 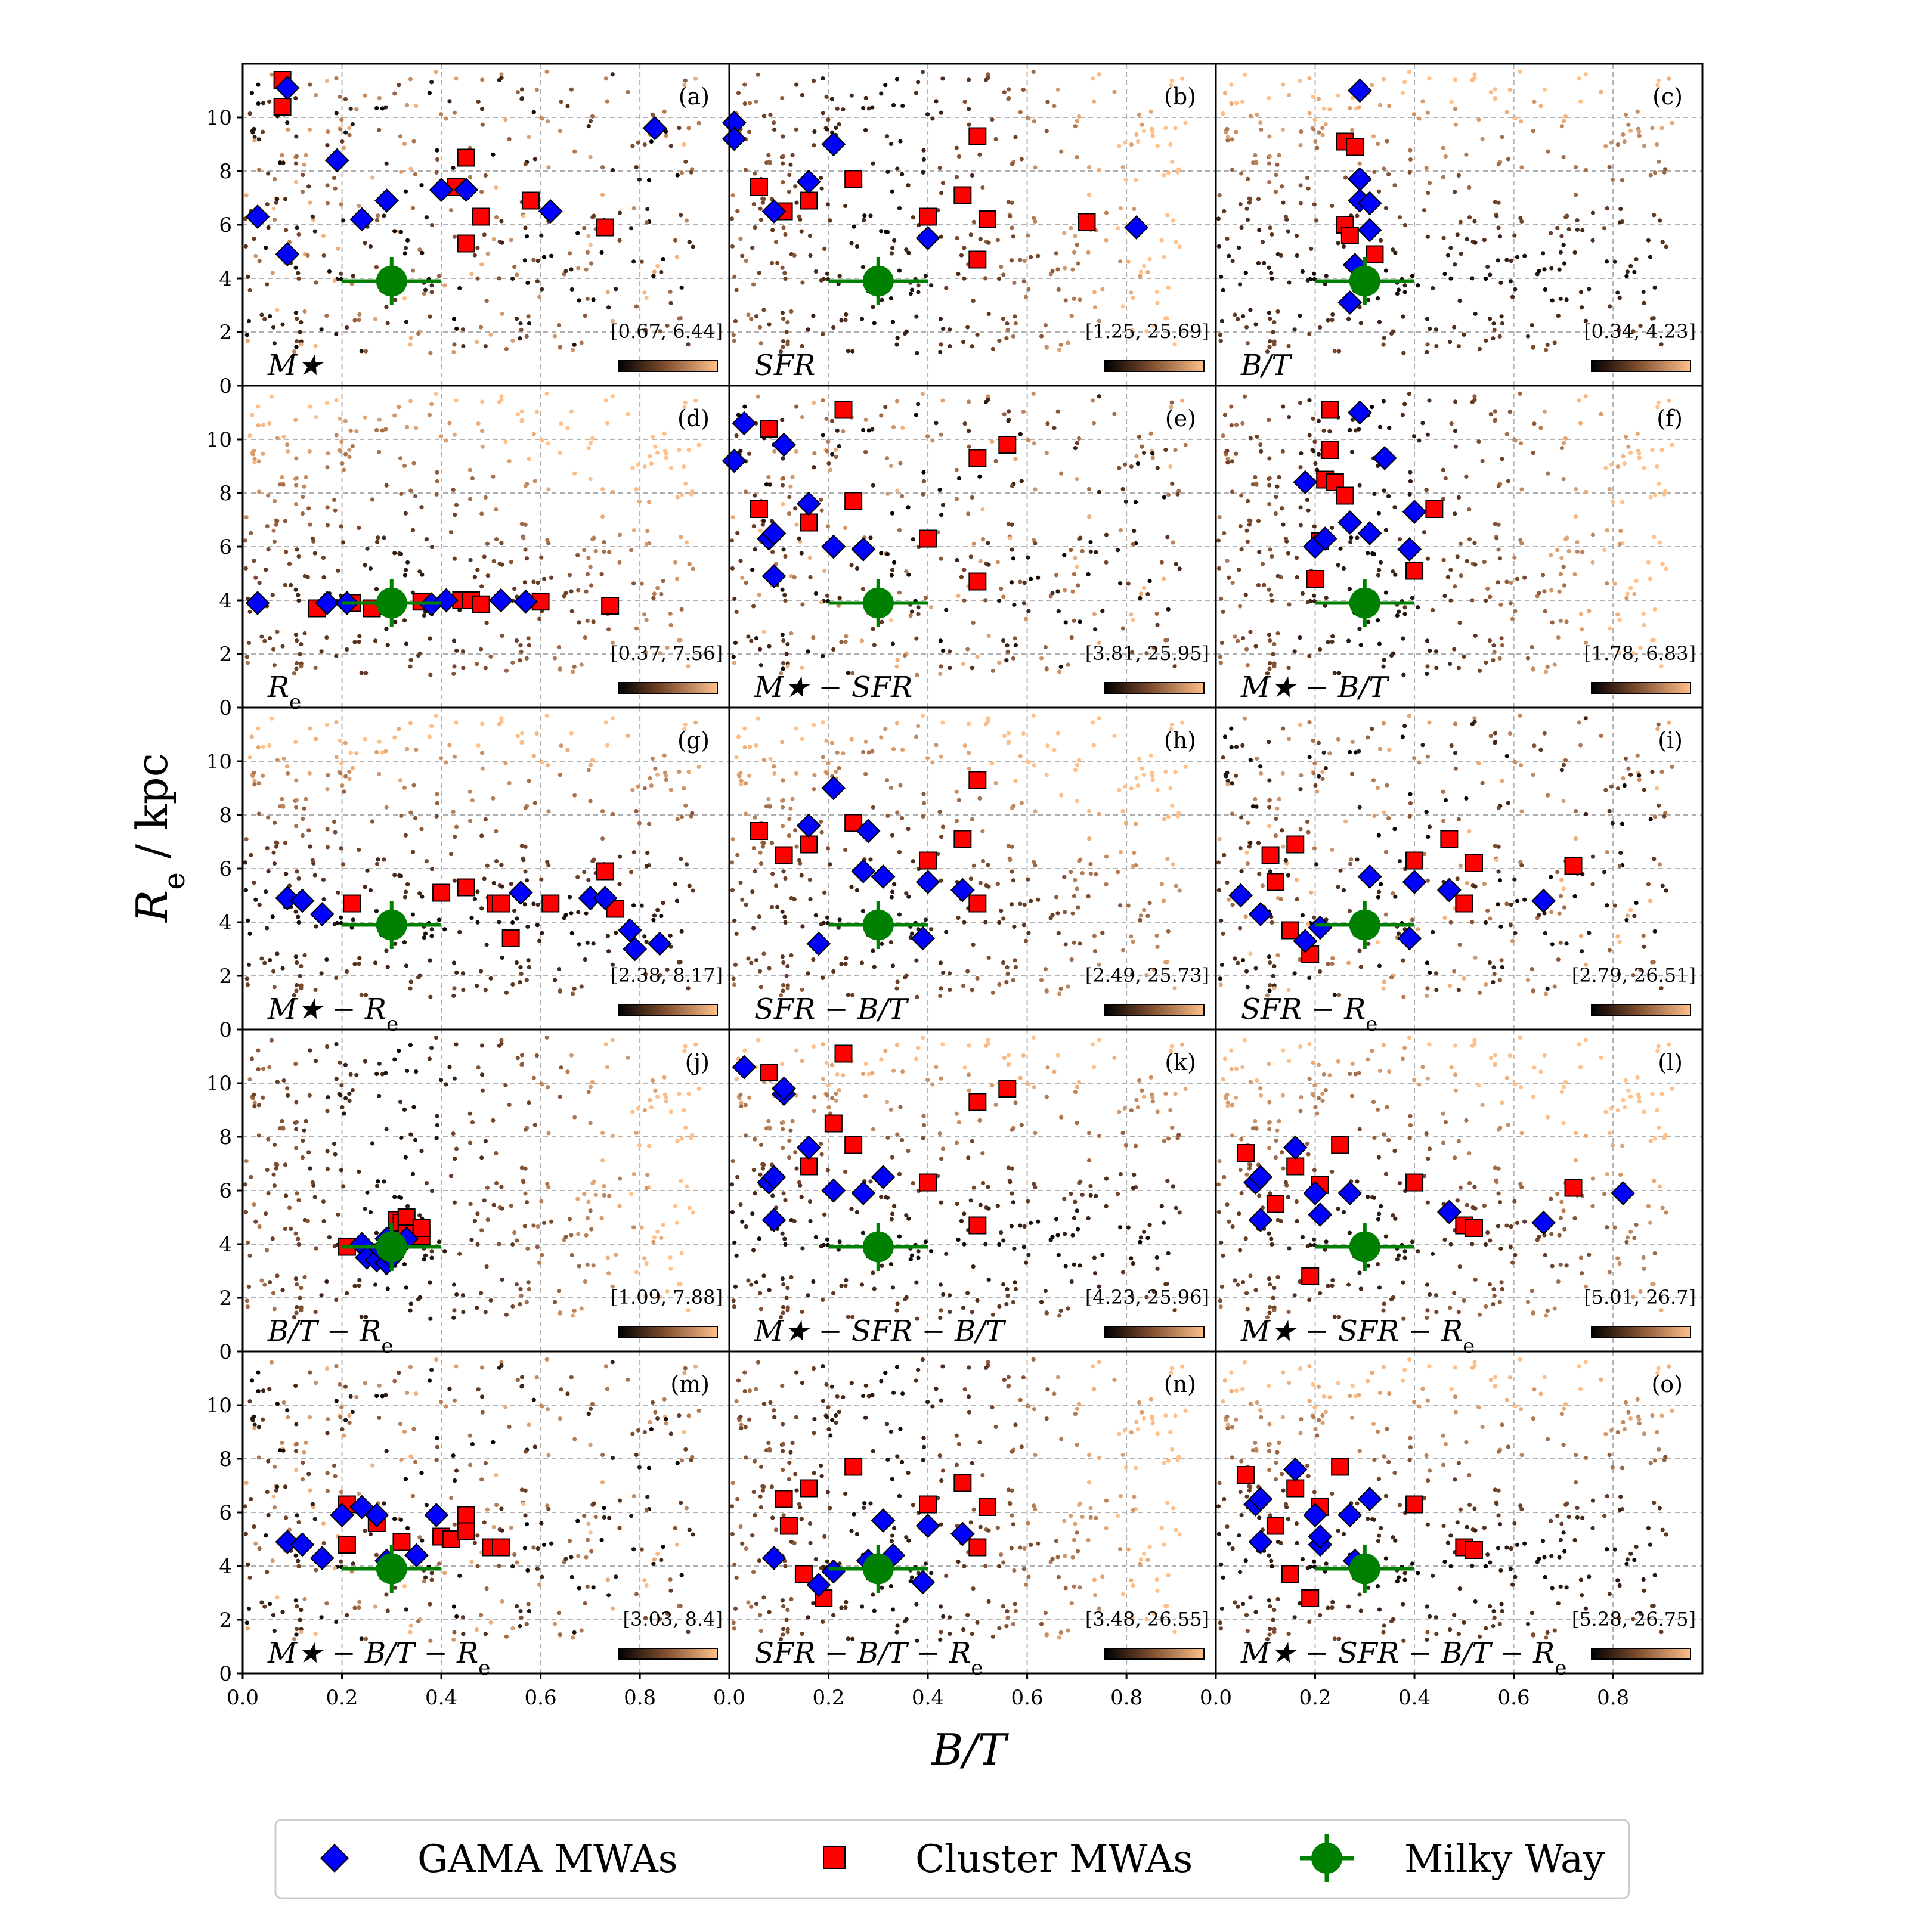 I want to click on y-tick-label: 6, so click(x=226, y=547).